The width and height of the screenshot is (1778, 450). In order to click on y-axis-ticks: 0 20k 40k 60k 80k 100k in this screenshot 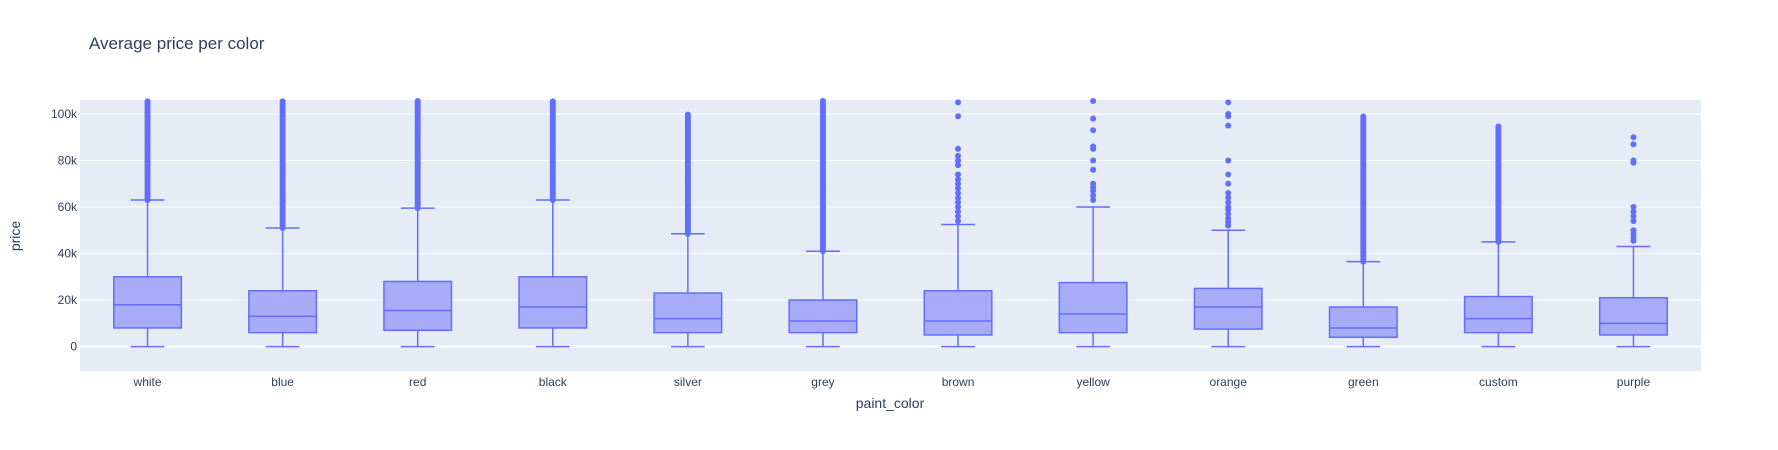, I will do `click(64, 230)`.